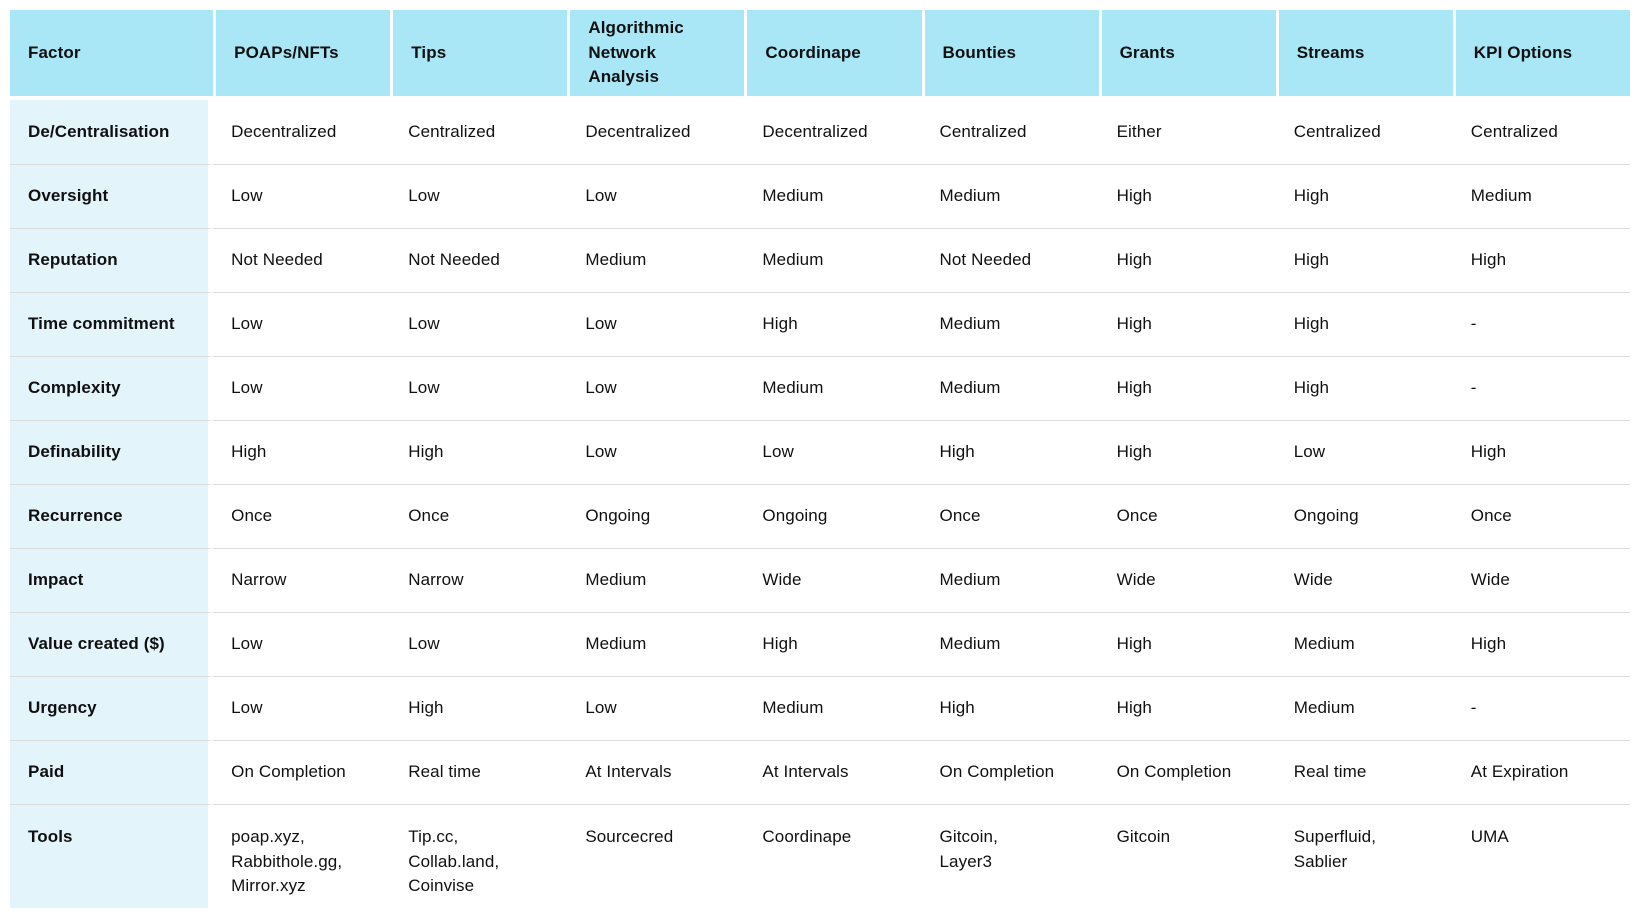 The height and width of the screenshot is (922, 1636). I want to click on table-cell: At Expiration, so click(1541, 771).